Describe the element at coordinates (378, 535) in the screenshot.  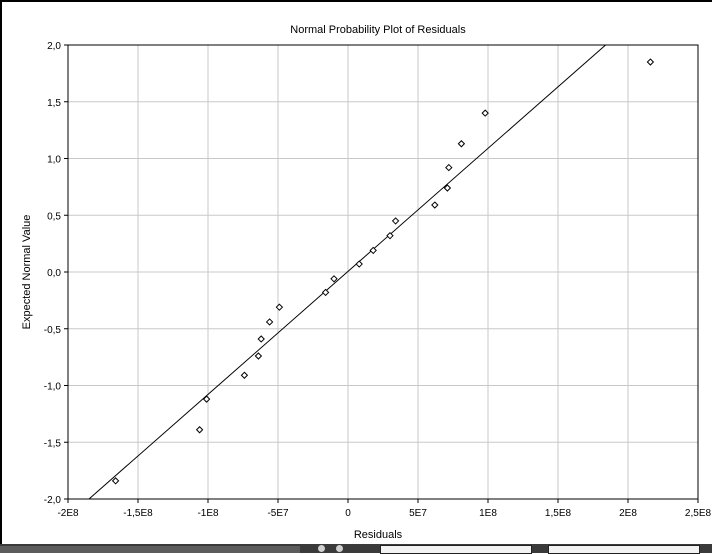
I see `x-axis-label: Residuals` at that location.